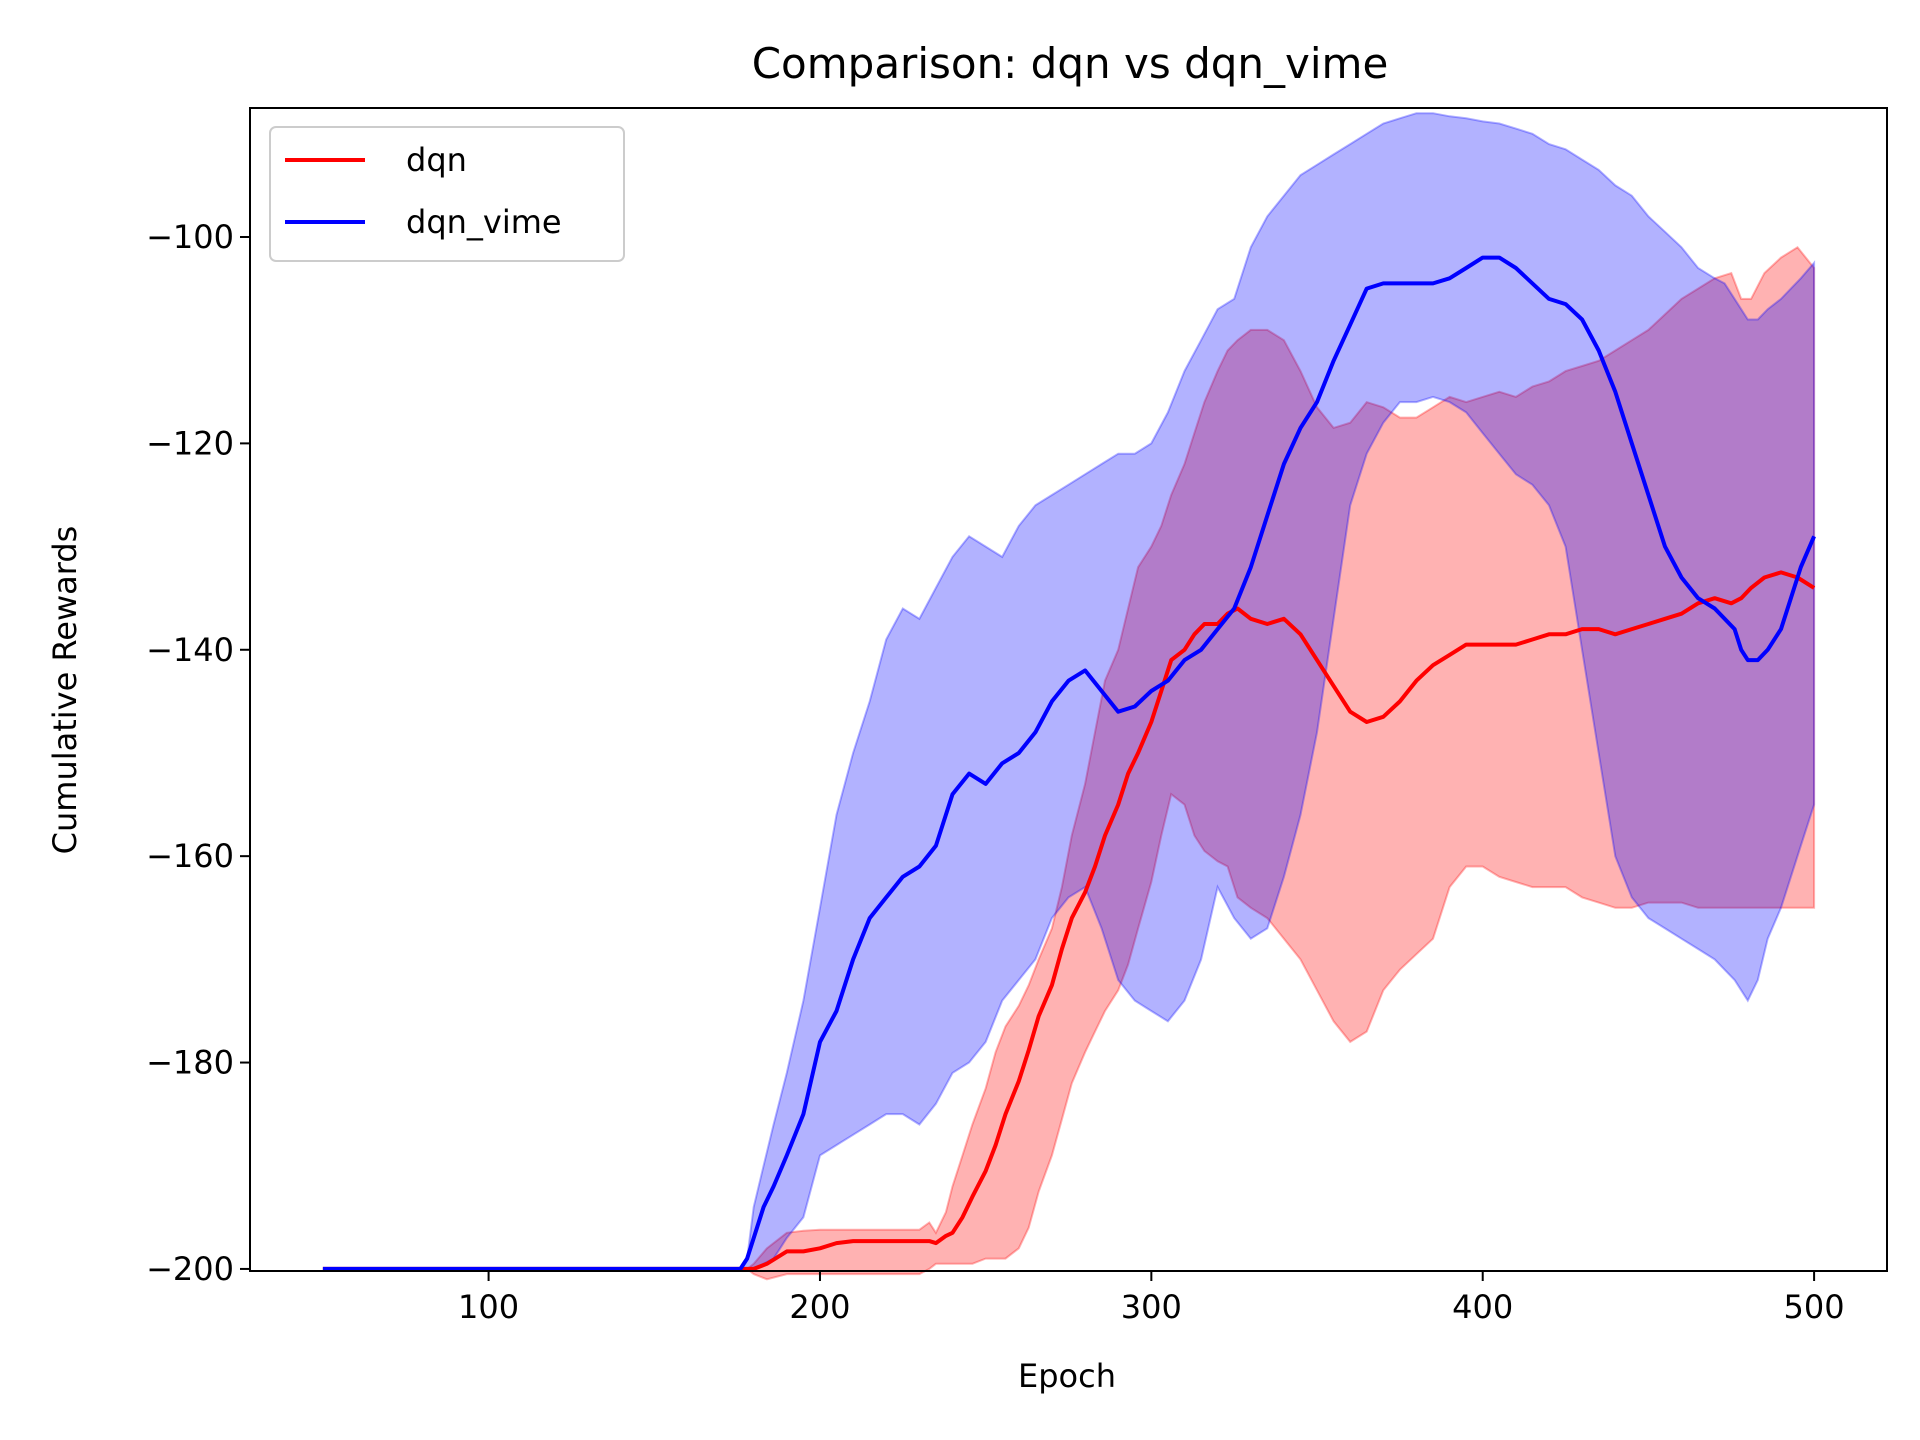 The width and height of the screenshot is (1920, 1440). Describe the element at coordinates (190, 856) in the screenshot. I see `y-tick-label: −160` at that location.